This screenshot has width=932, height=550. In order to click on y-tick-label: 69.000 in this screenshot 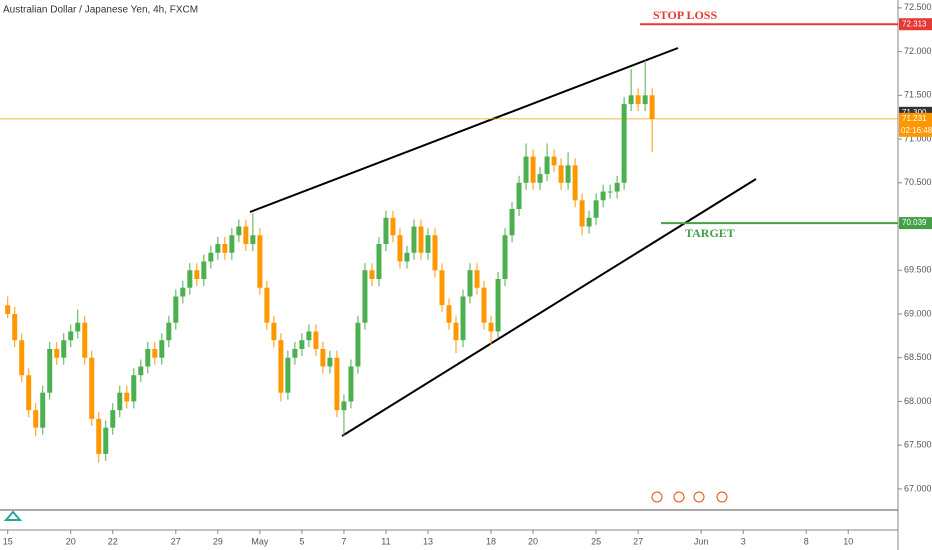, I will do `click(918, 313)`.